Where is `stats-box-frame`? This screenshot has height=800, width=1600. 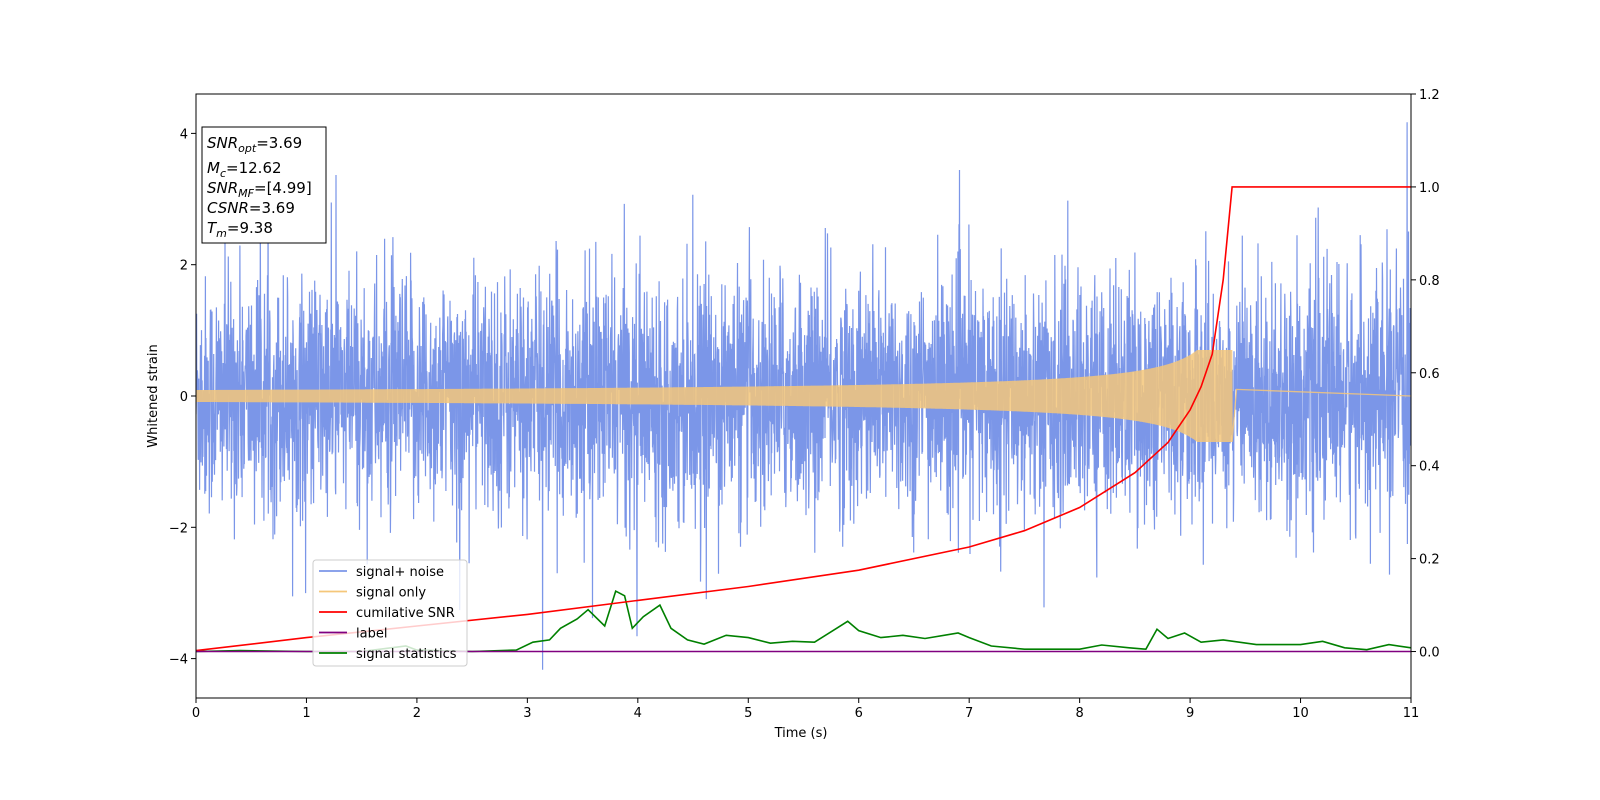 stats-box-frame is located at coordinates (264, 185).